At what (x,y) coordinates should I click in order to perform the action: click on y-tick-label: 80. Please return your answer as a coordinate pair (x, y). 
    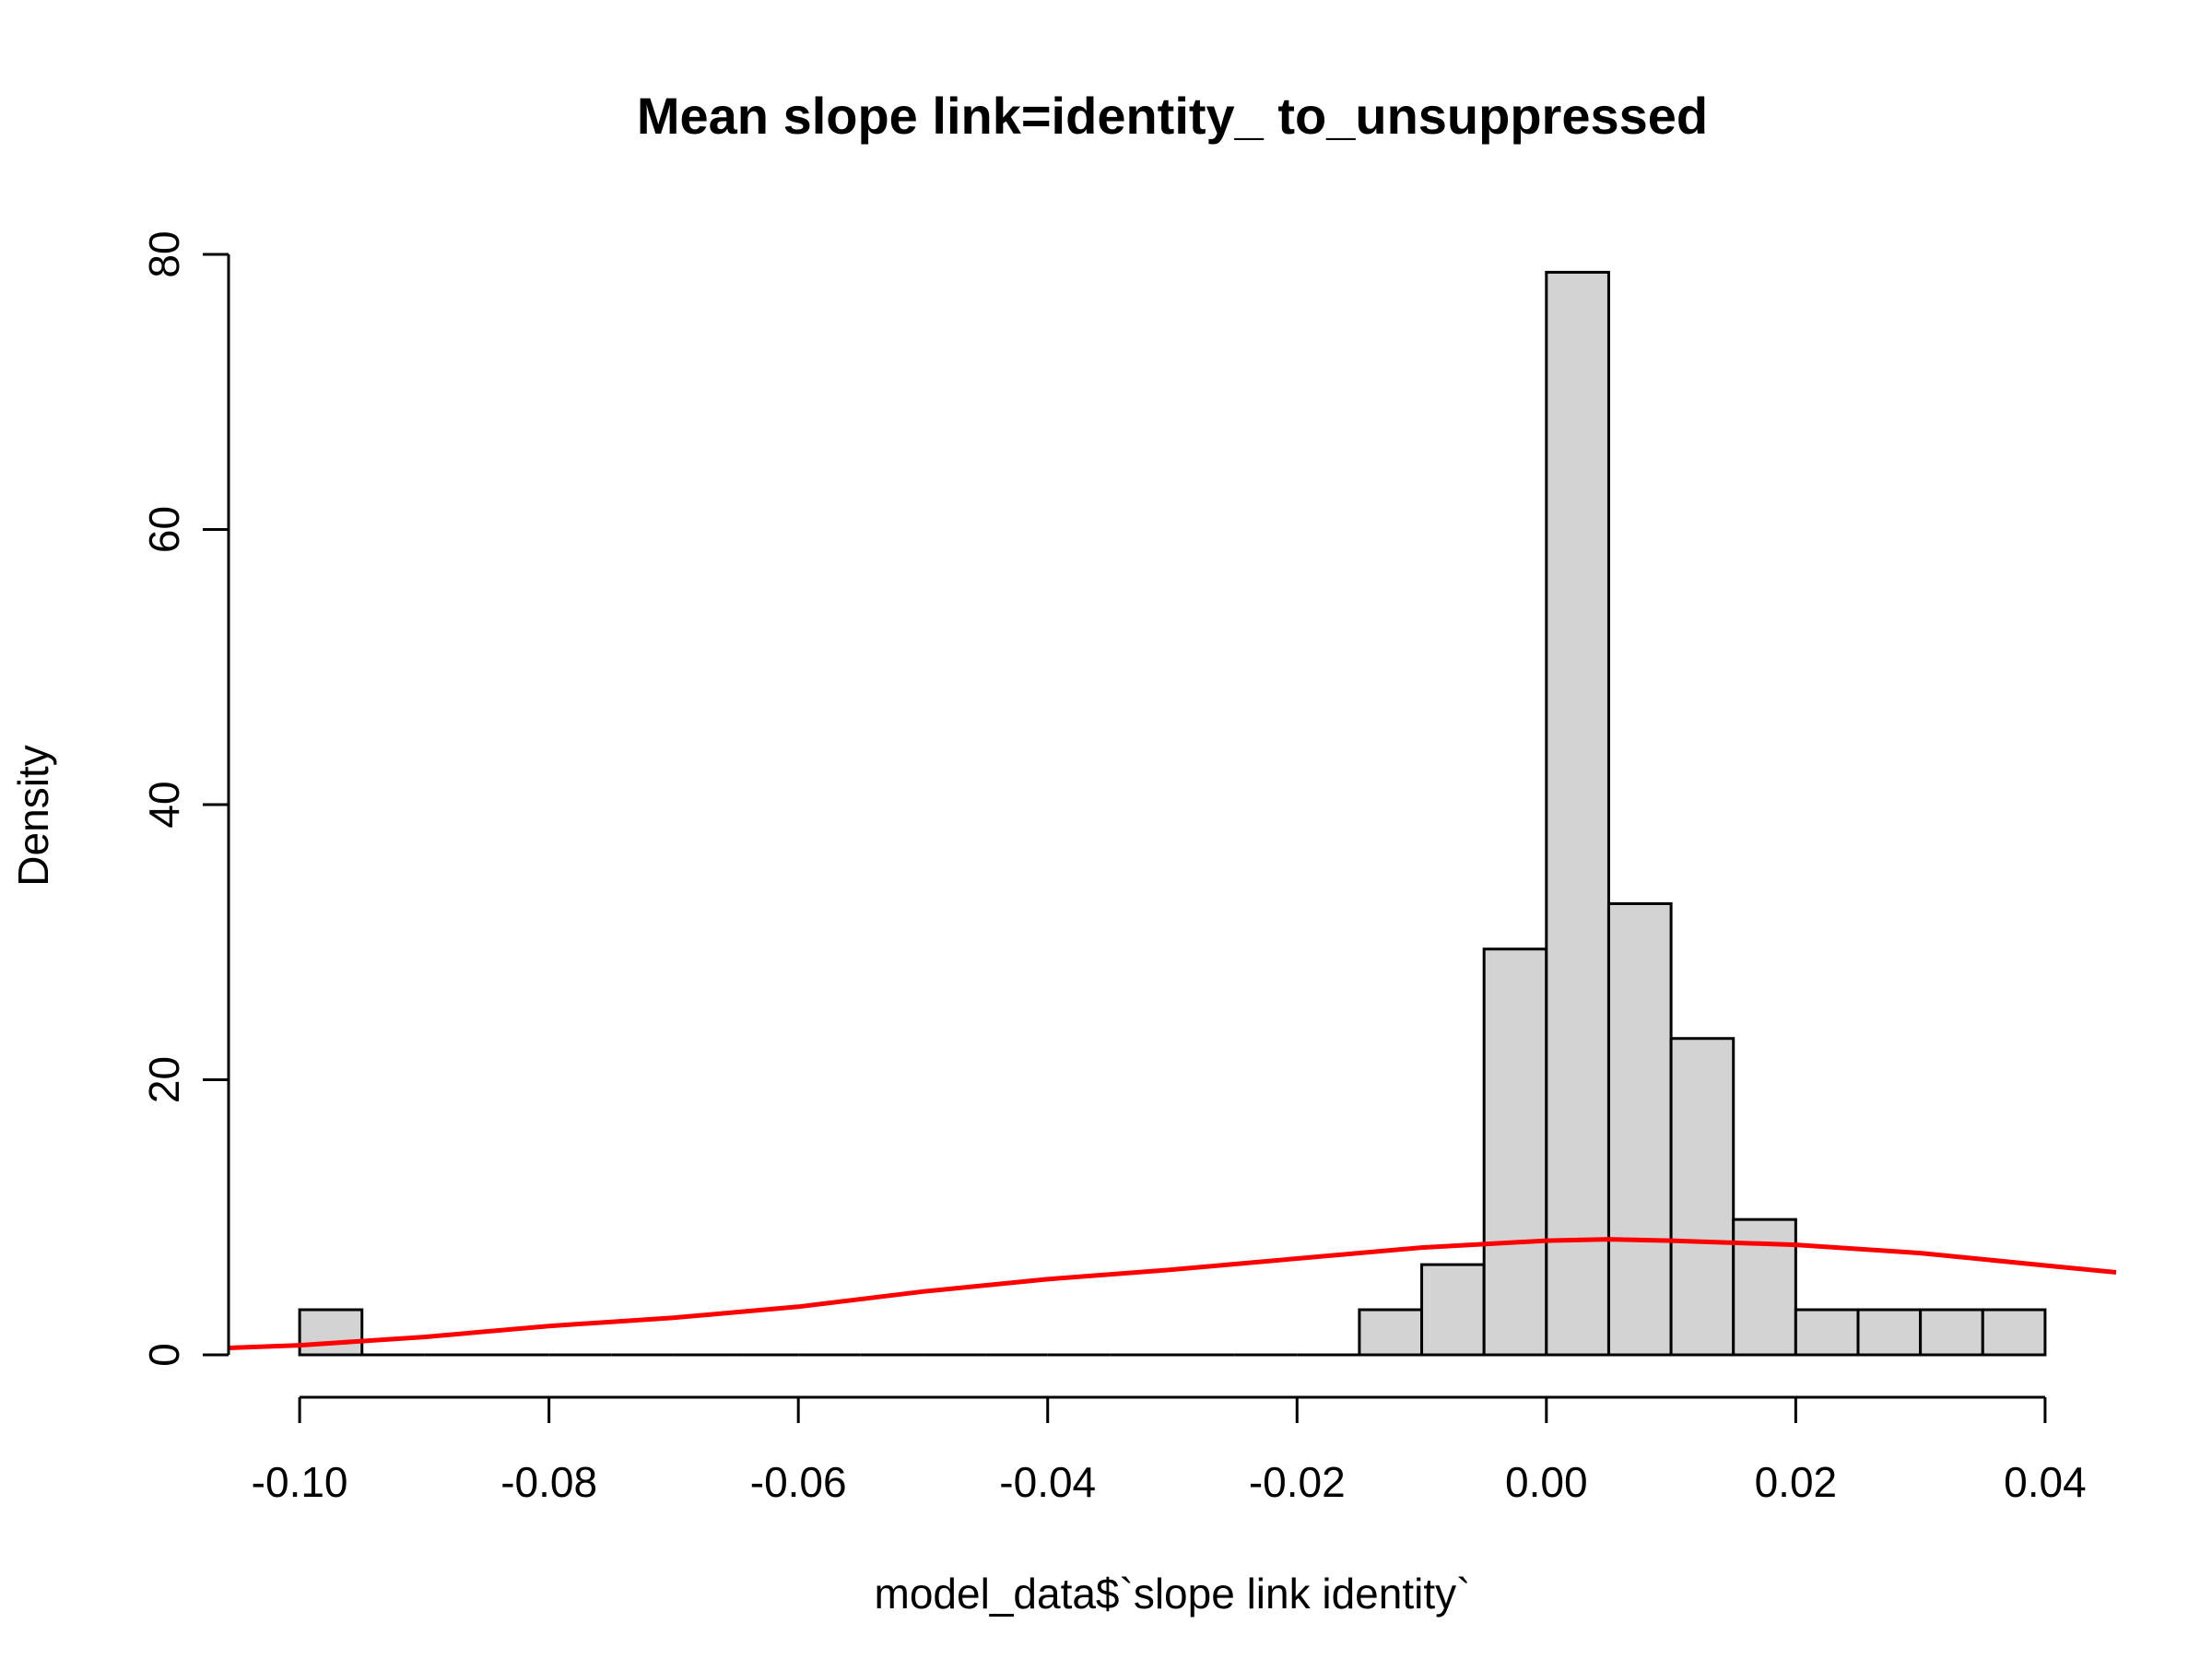
    Looking at the image, I should click on (164, 253).